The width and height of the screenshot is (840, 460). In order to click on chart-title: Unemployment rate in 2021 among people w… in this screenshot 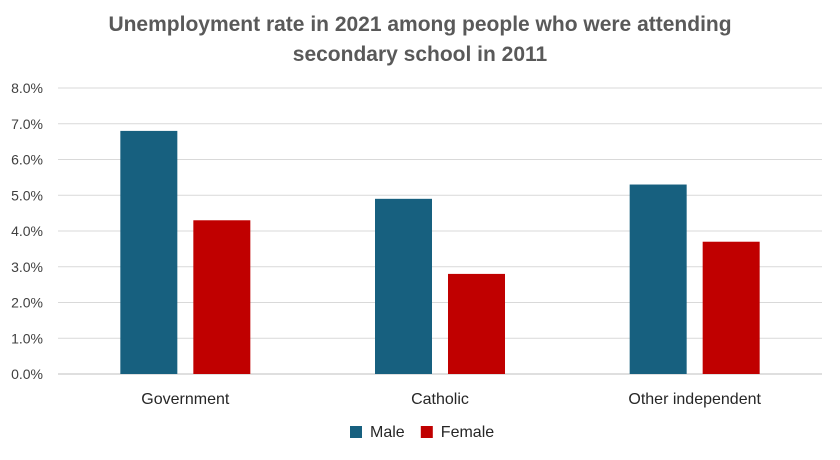, I will do `click(420, 40)`.